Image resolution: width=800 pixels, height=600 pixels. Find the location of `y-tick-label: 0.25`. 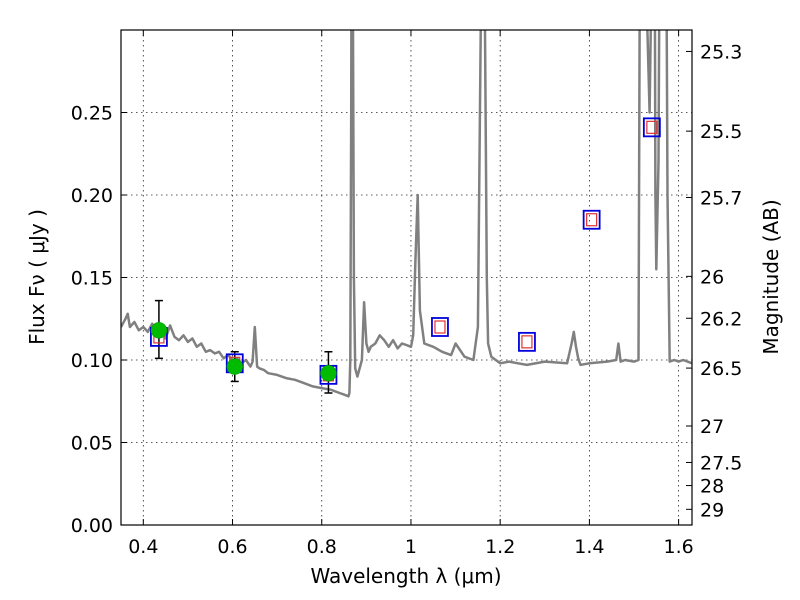

y-tick-label: 0.25 is located at coordinates (92, 114).